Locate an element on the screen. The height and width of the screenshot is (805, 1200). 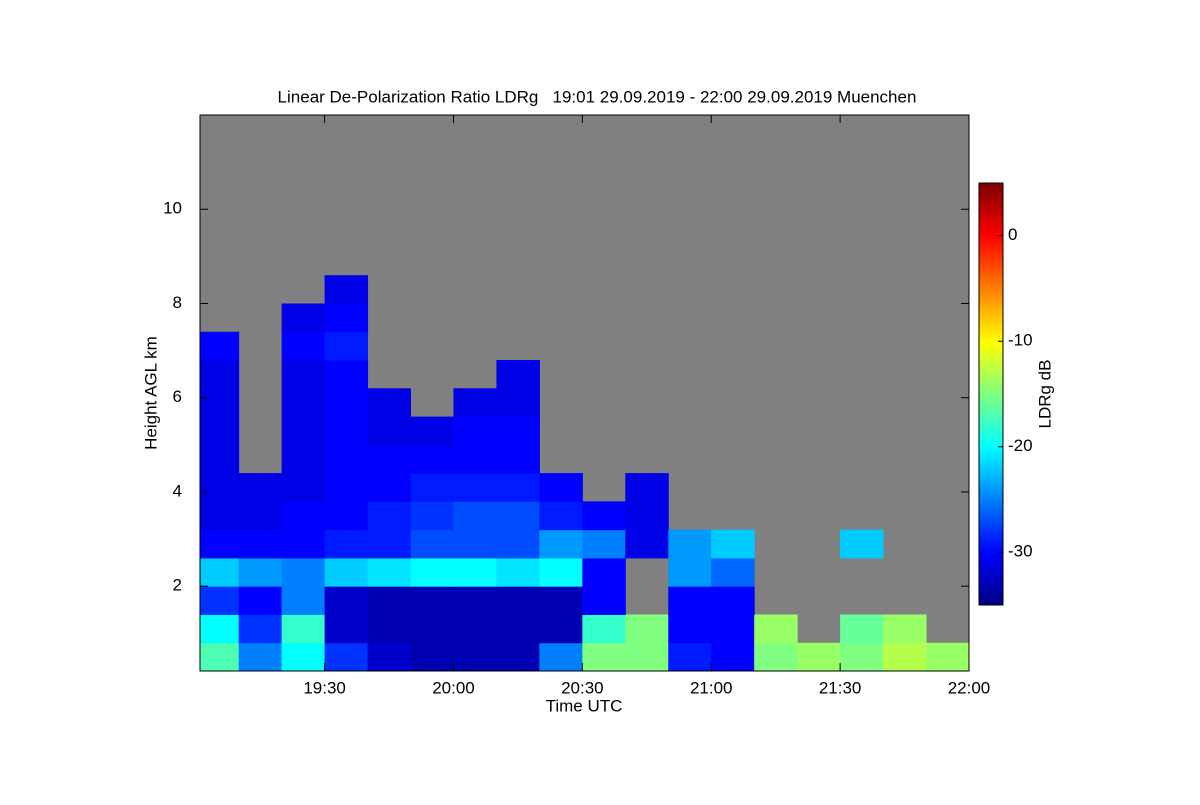
colorbar-tick-label: -10 is located at coordinates (1020, 340).